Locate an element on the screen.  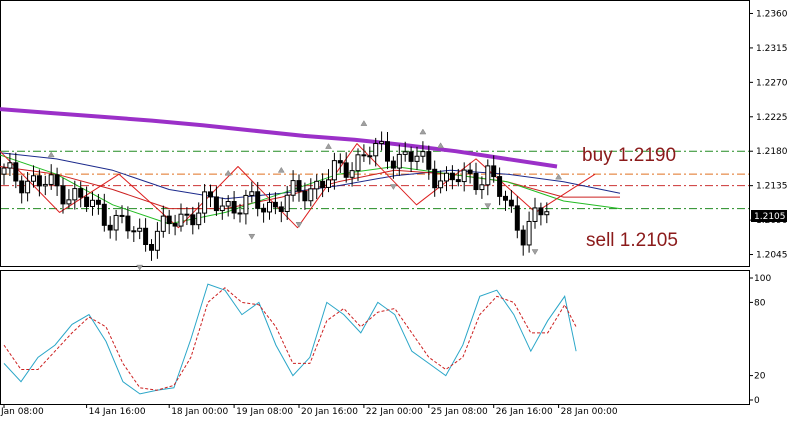
time-tick-label: 25 Jan 08:00 is located at coordinates (459, 412).